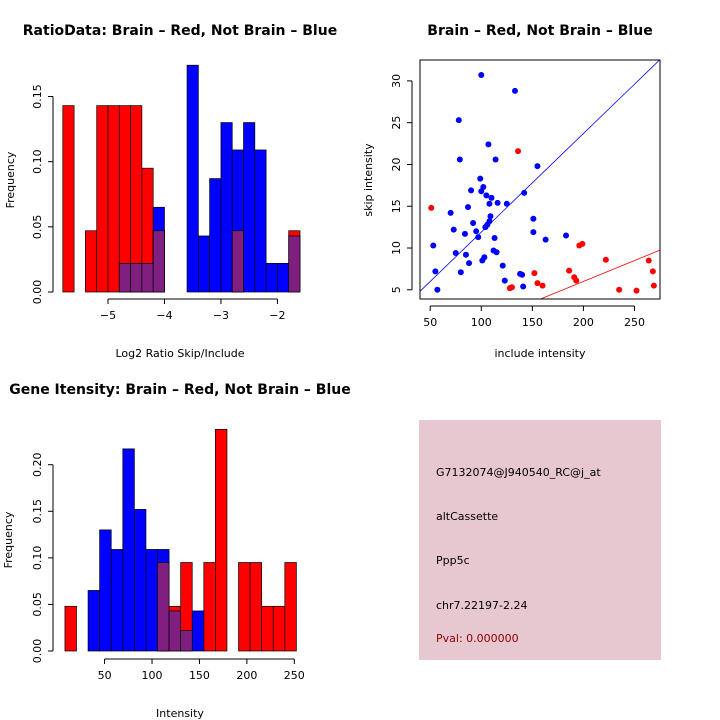  What do you see at coordinates (277, 315) in the screenshot?
I see `x-tick-label: −2` at bounding box center [277, 315].